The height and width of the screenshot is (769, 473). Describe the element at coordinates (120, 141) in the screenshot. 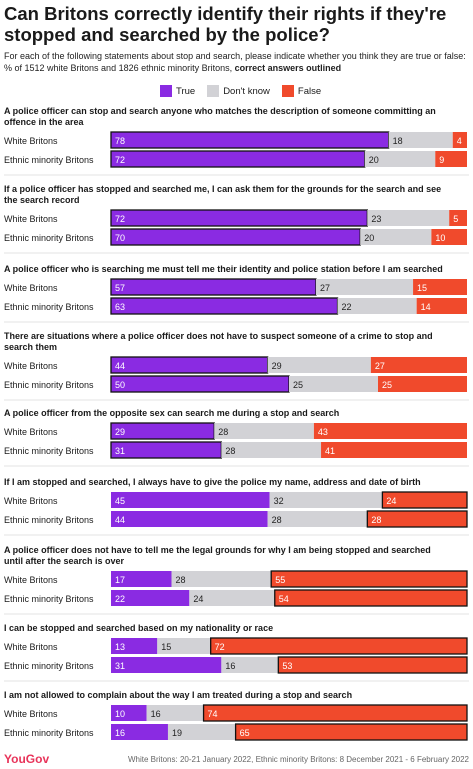

I see `data-label: 78` at that location.